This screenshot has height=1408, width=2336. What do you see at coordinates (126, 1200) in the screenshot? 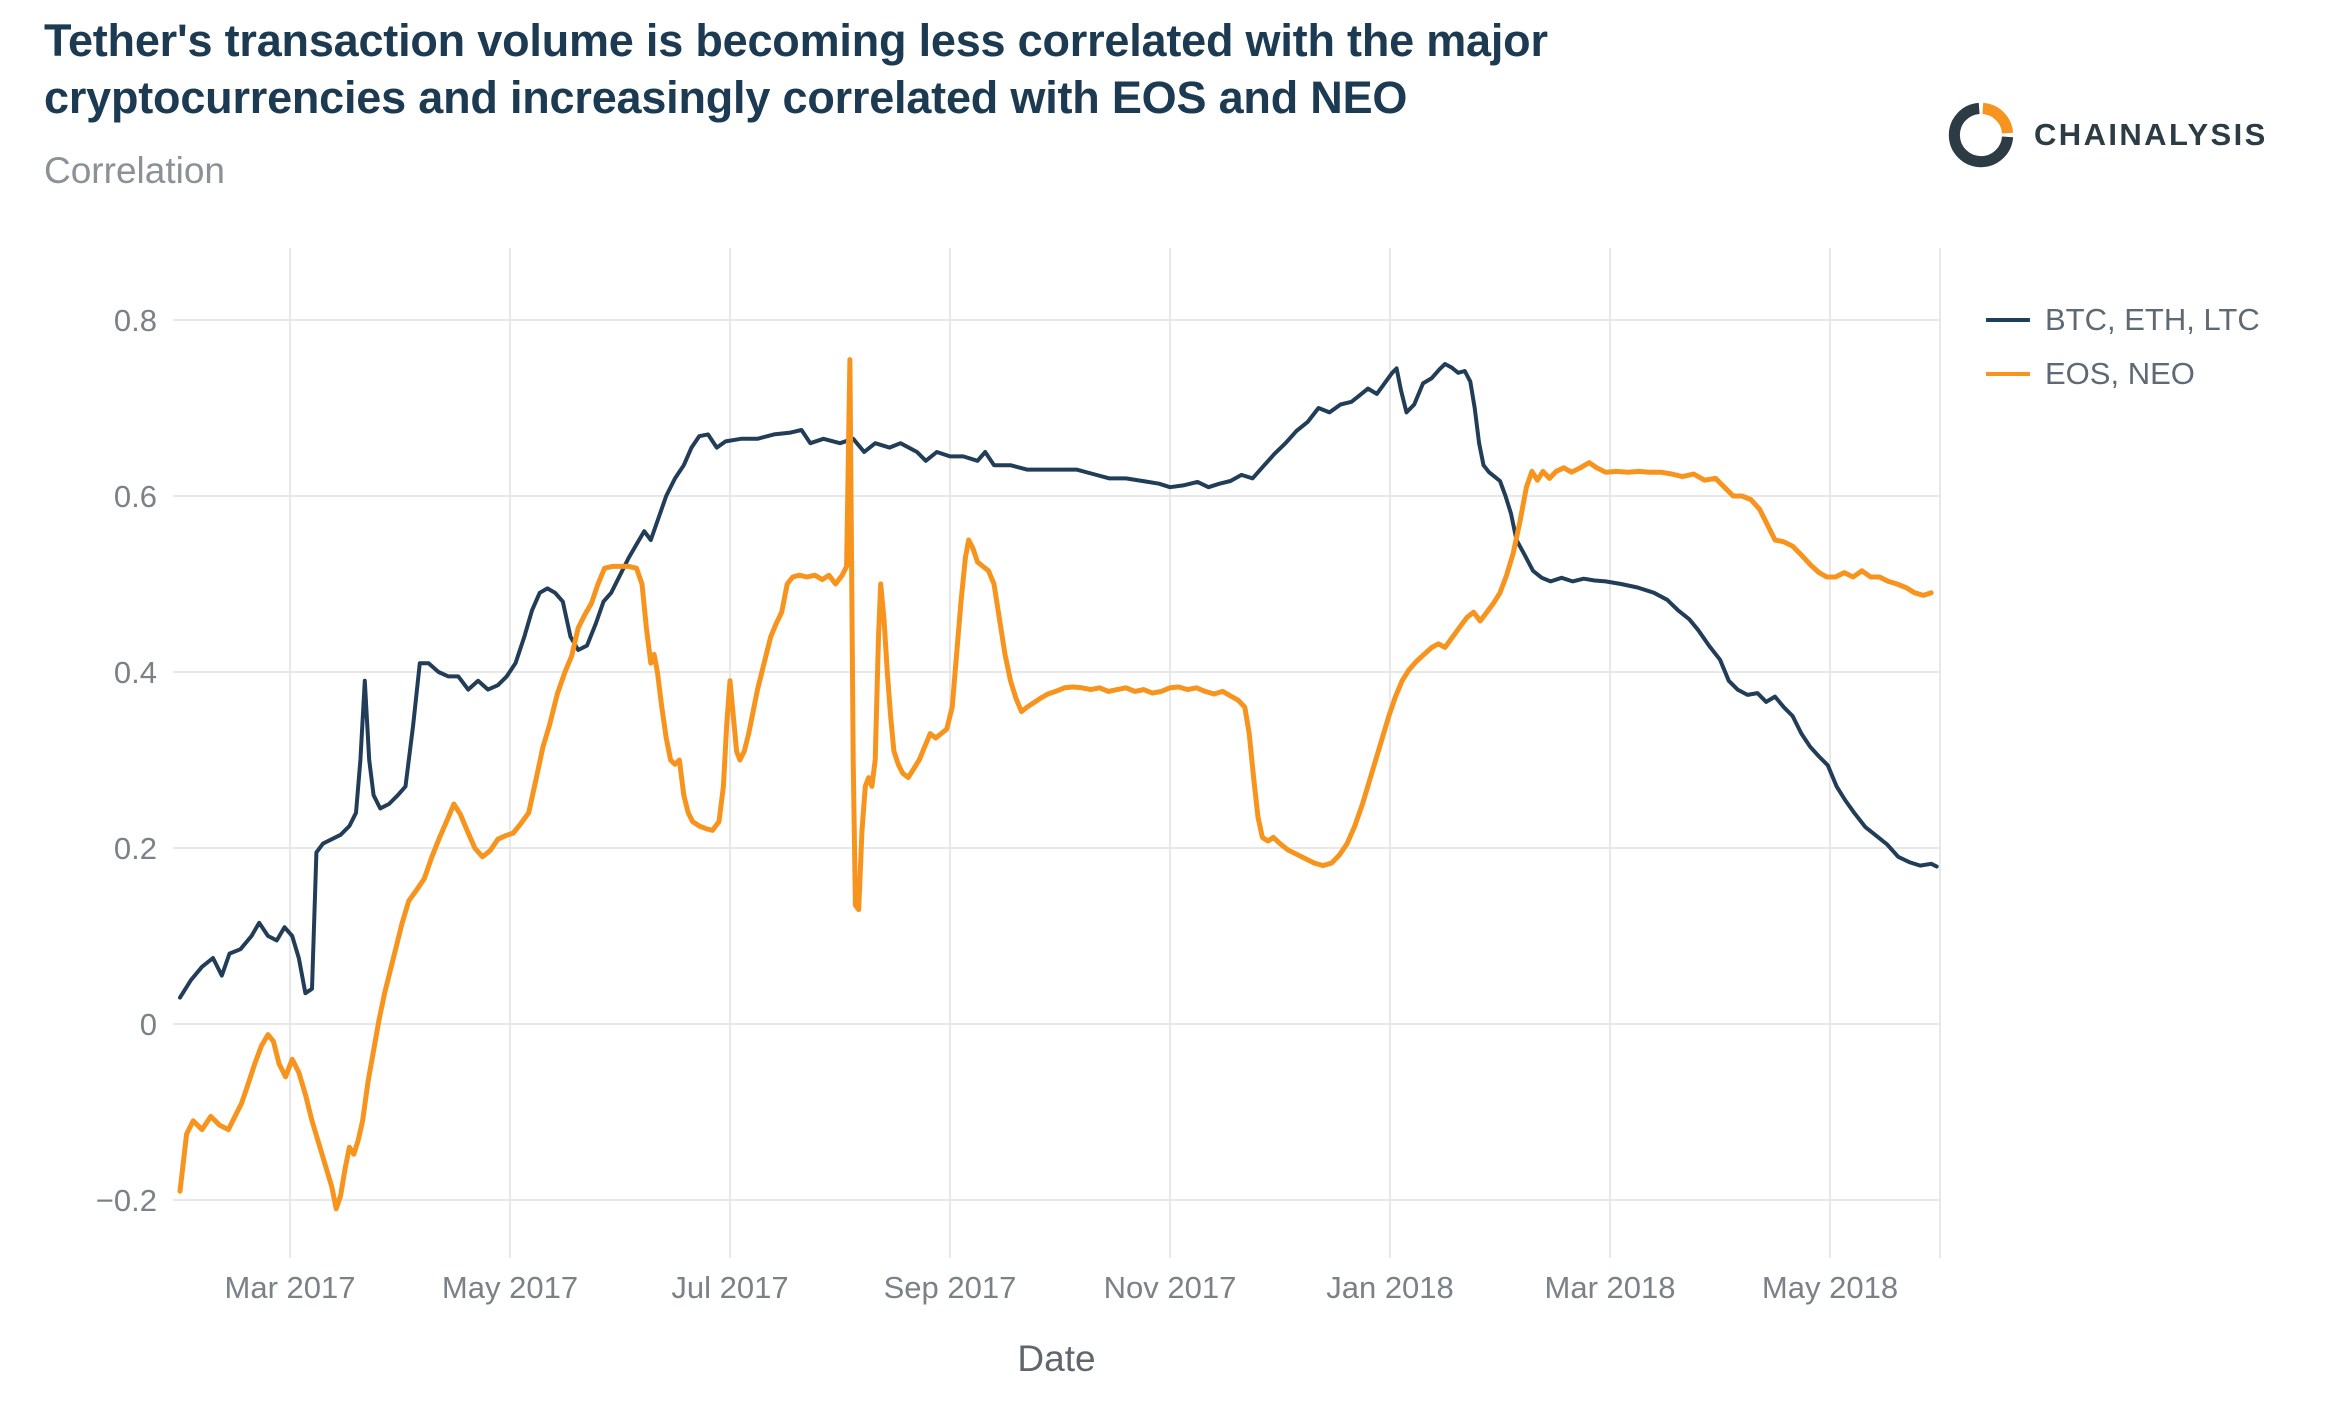
I see `y-tick-label: −0.2` at bounding box center [126, 1200].